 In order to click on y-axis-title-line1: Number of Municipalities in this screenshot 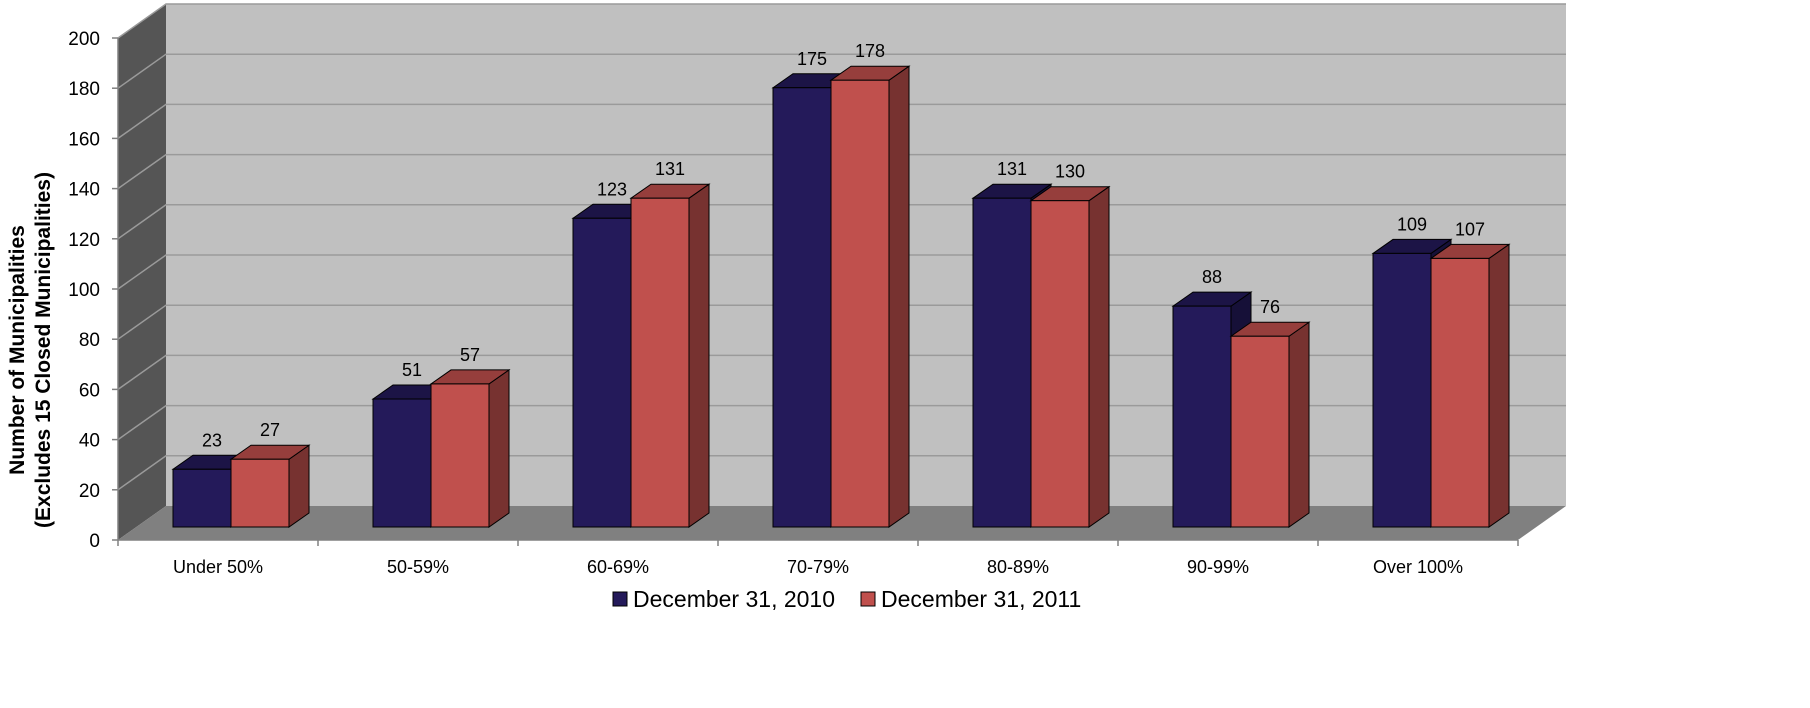, I will do `click(17, 350)`.